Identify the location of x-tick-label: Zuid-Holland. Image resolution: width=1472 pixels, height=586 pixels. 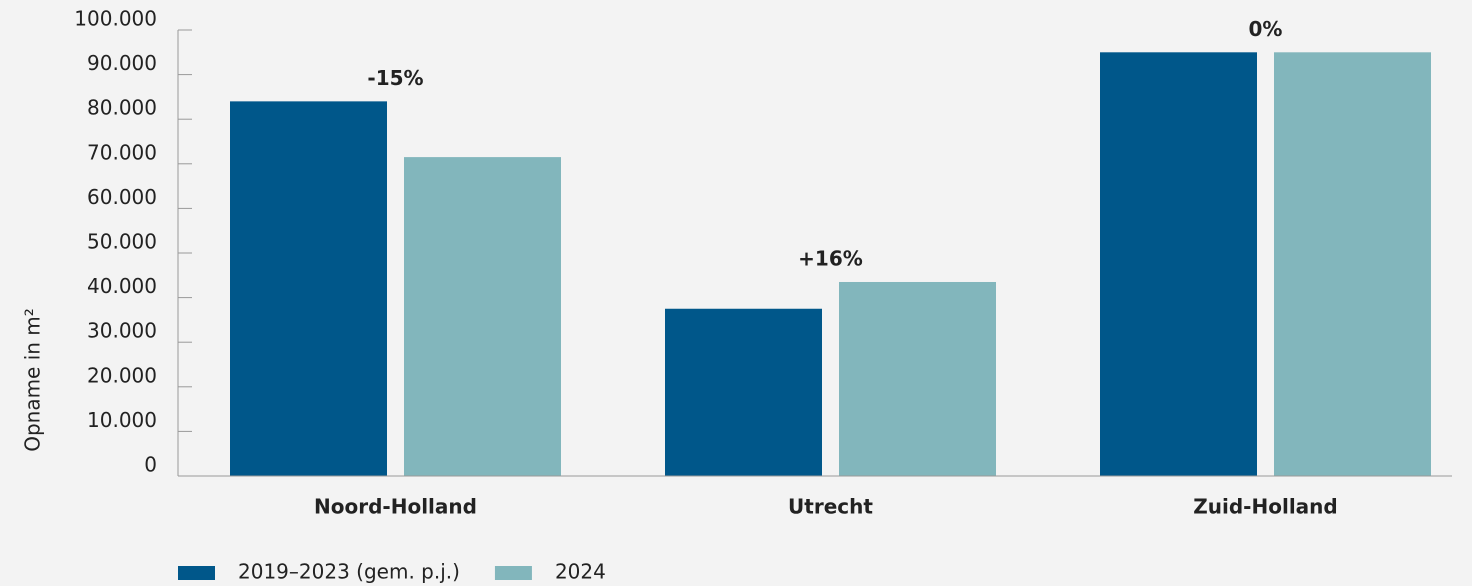
(1265, 507).